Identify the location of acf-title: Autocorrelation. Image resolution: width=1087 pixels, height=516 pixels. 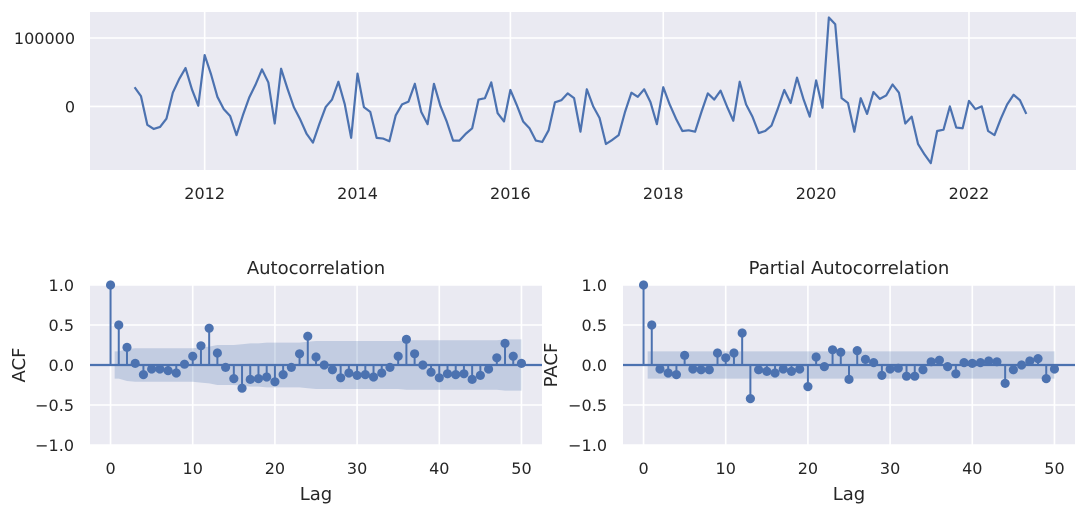
(316, 268).